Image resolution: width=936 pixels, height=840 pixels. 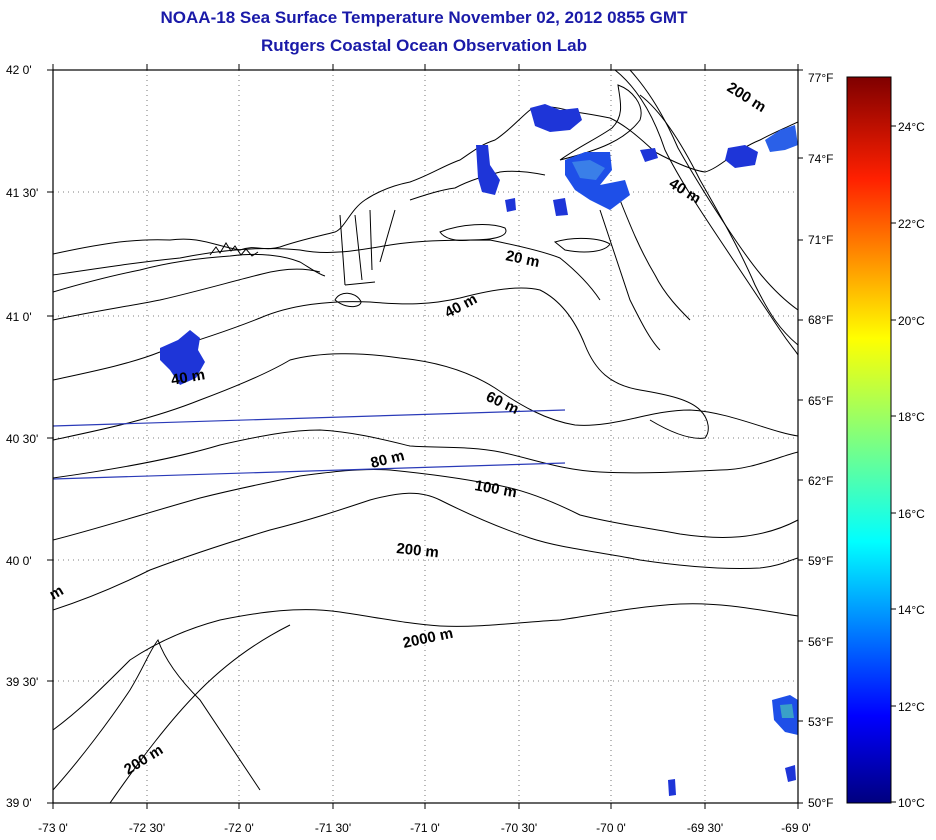 I want to click on f-label-50: 50°F, so click(x=820, y=803).